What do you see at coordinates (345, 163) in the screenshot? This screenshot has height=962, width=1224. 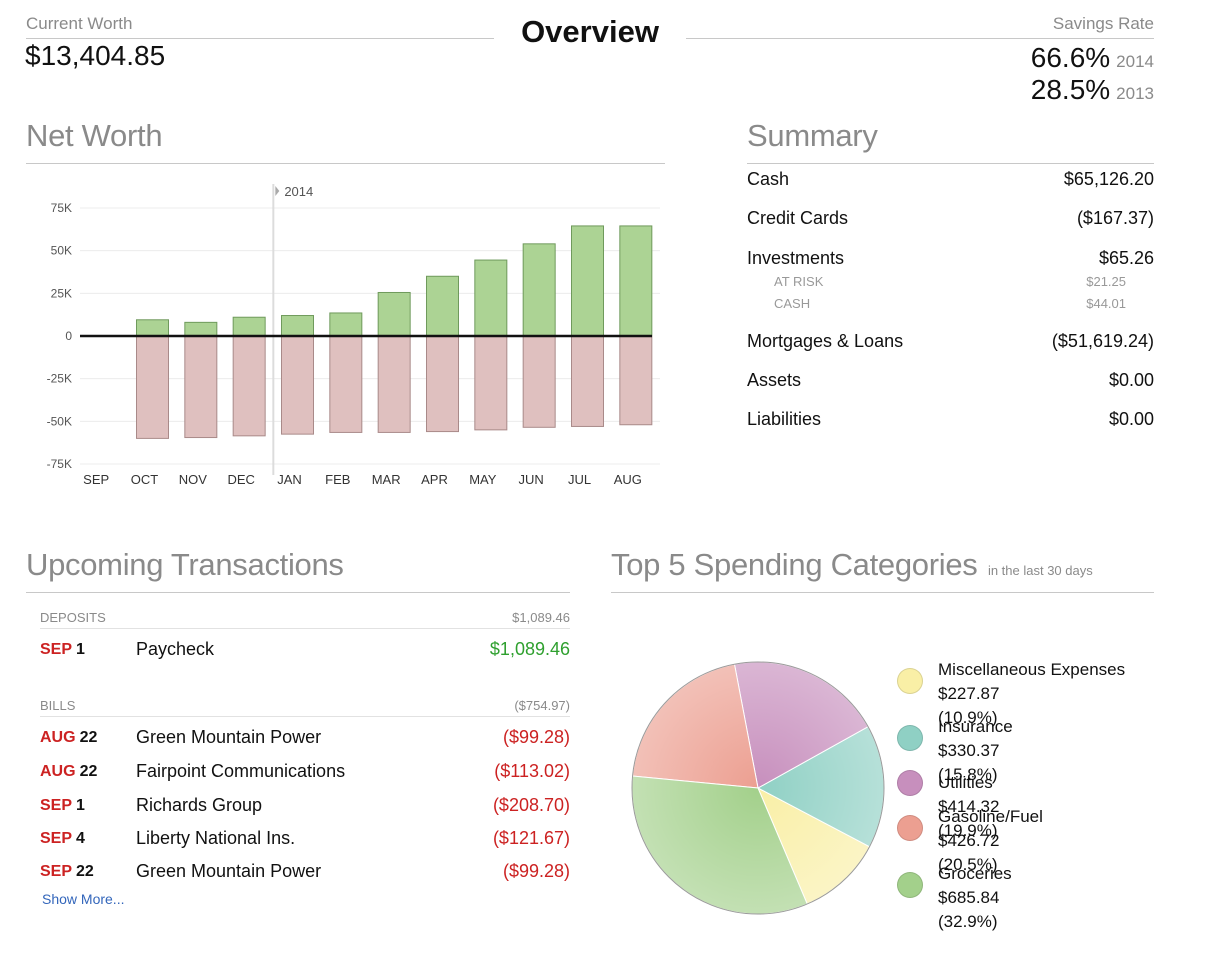 I see `net-worth-rule` at bounding box center [345, 163].